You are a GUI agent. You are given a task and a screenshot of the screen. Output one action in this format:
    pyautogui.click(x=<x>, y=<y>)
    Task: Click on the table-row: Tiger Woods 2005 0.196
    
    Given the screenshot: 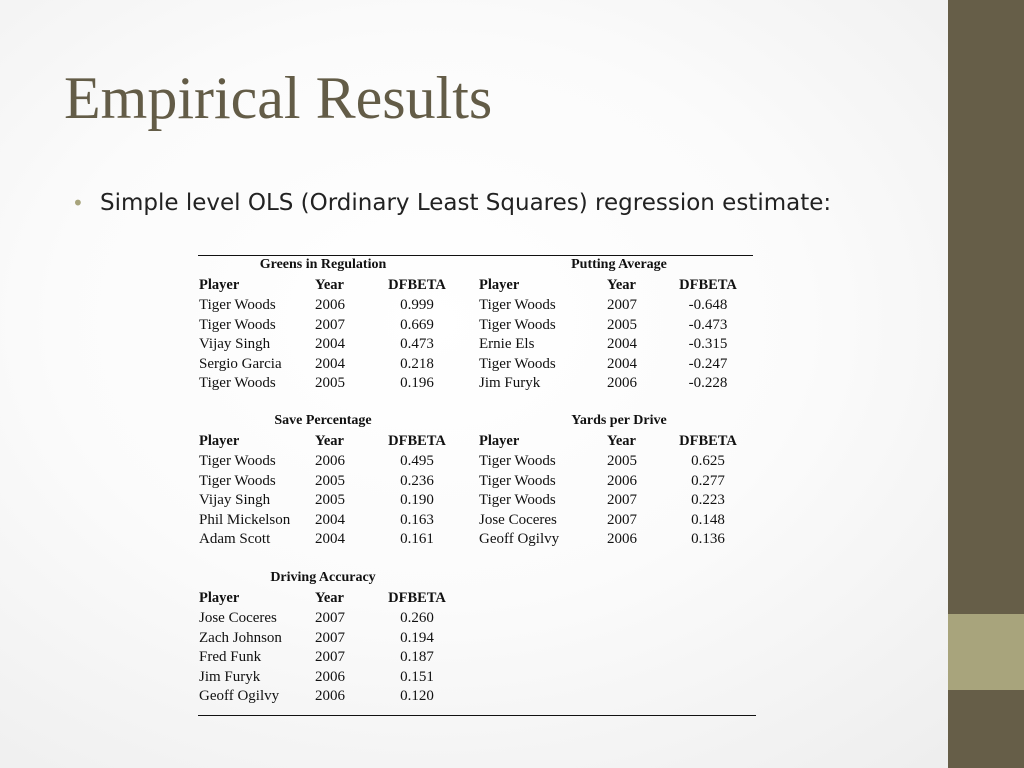 What is the action you would take?
    pyautogui.click(x=328, y=383)
    